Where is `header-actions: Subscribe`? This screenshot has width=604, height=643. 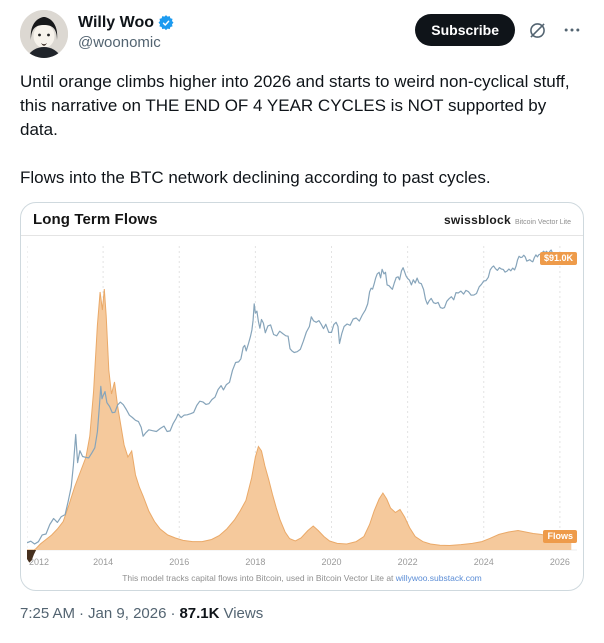
header-actions: Subscribe is located at coordinates (499, 28).